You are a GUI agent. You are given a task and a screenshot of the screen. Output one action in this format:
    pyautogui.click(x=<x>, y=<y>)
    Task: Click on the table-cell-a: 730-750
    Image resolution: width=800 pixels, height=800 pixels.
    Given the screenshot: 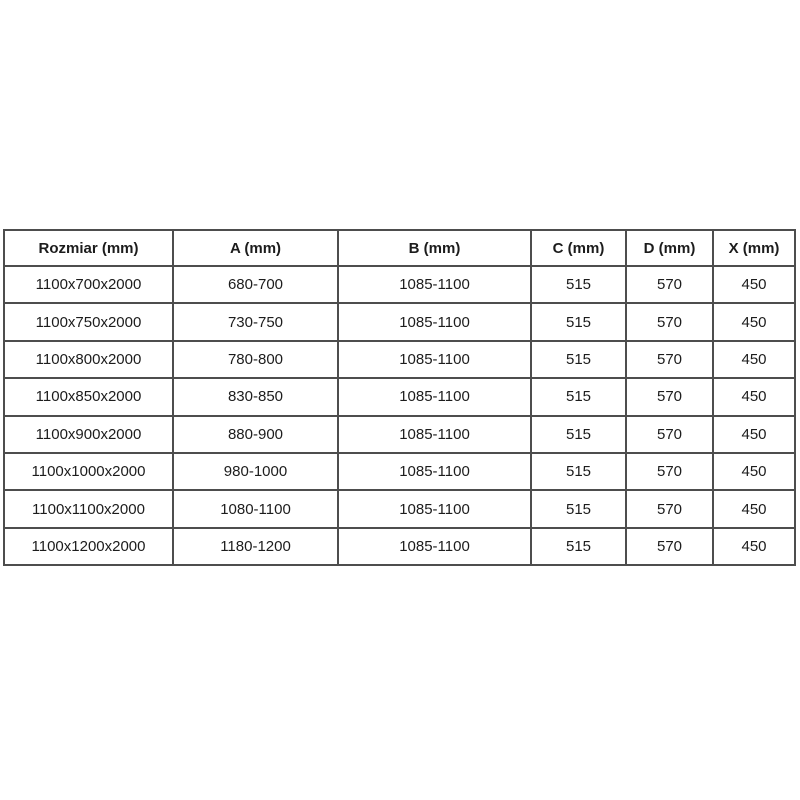 What is the action you would take?
    pyautogui.click(x=255, y=322)
    